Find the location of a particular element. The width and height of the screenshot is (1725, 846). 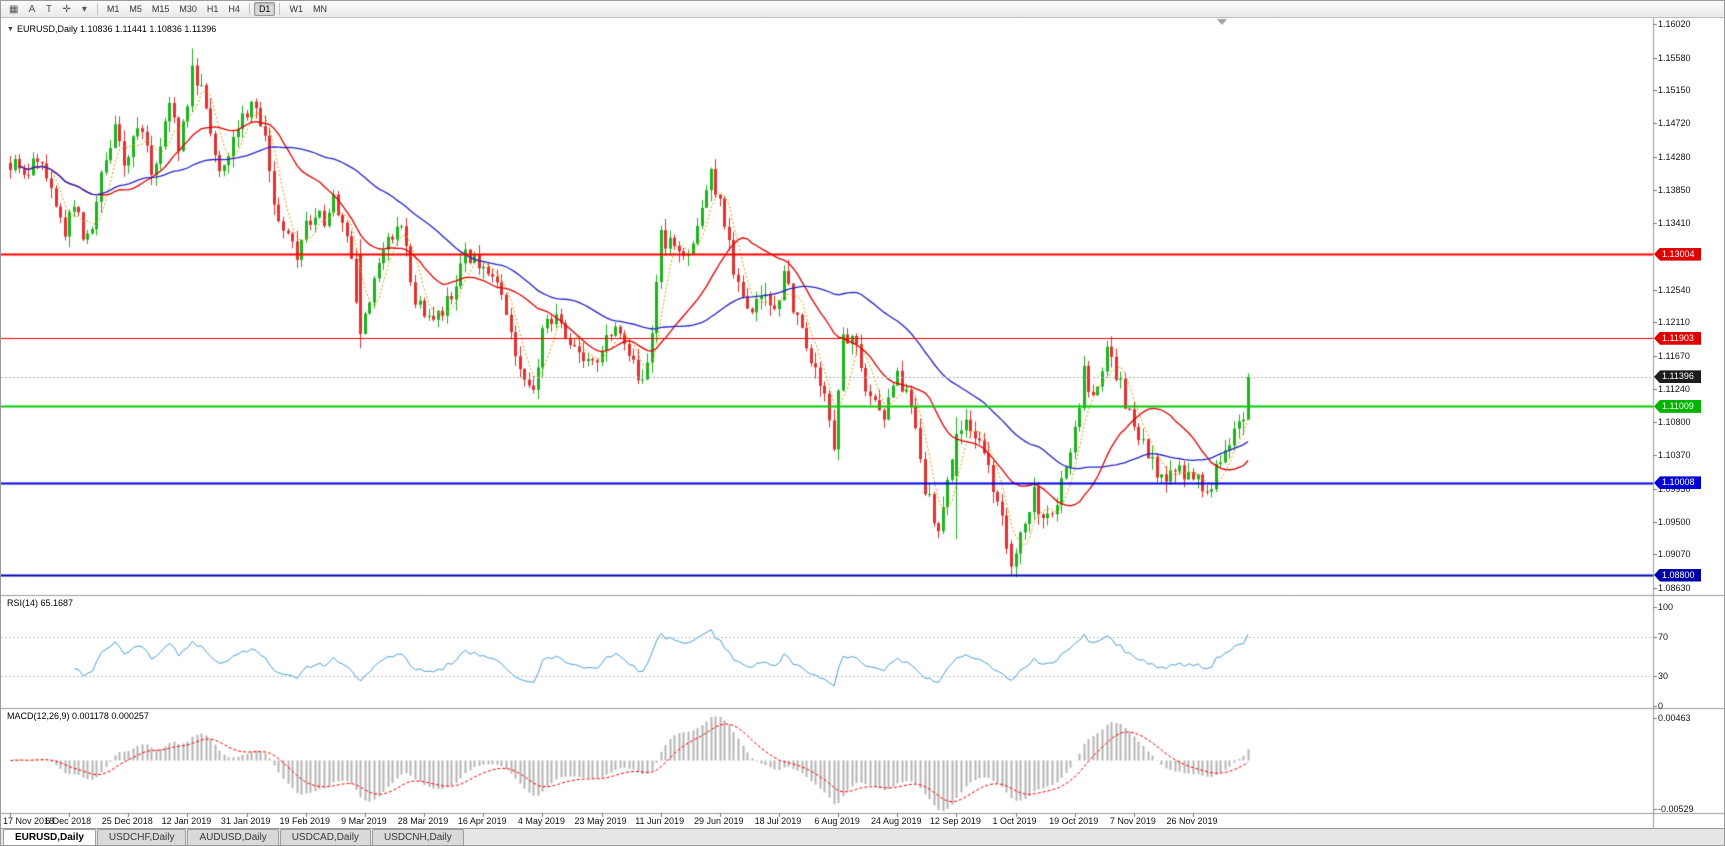

rsi-indicator-label: RSI(14) 65.1687 is located at coordinates (40, 603).